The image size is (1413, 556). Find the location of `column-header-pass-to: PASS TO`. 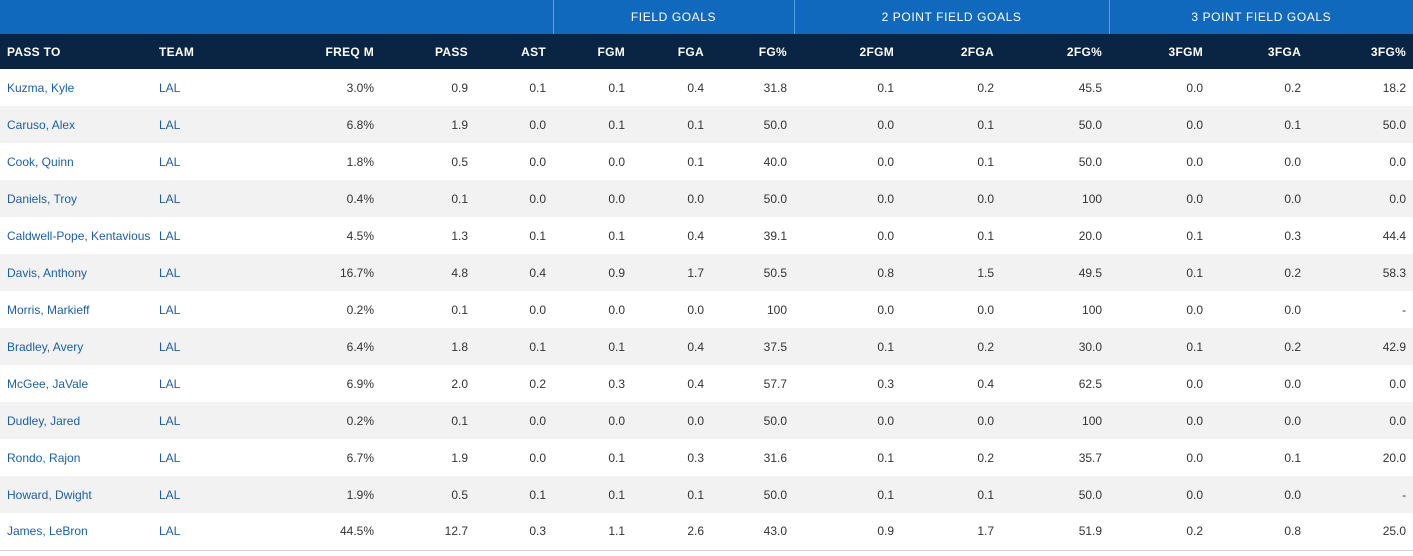

column-header-pass-to: PASS TO is located at coordinates (76, 51).